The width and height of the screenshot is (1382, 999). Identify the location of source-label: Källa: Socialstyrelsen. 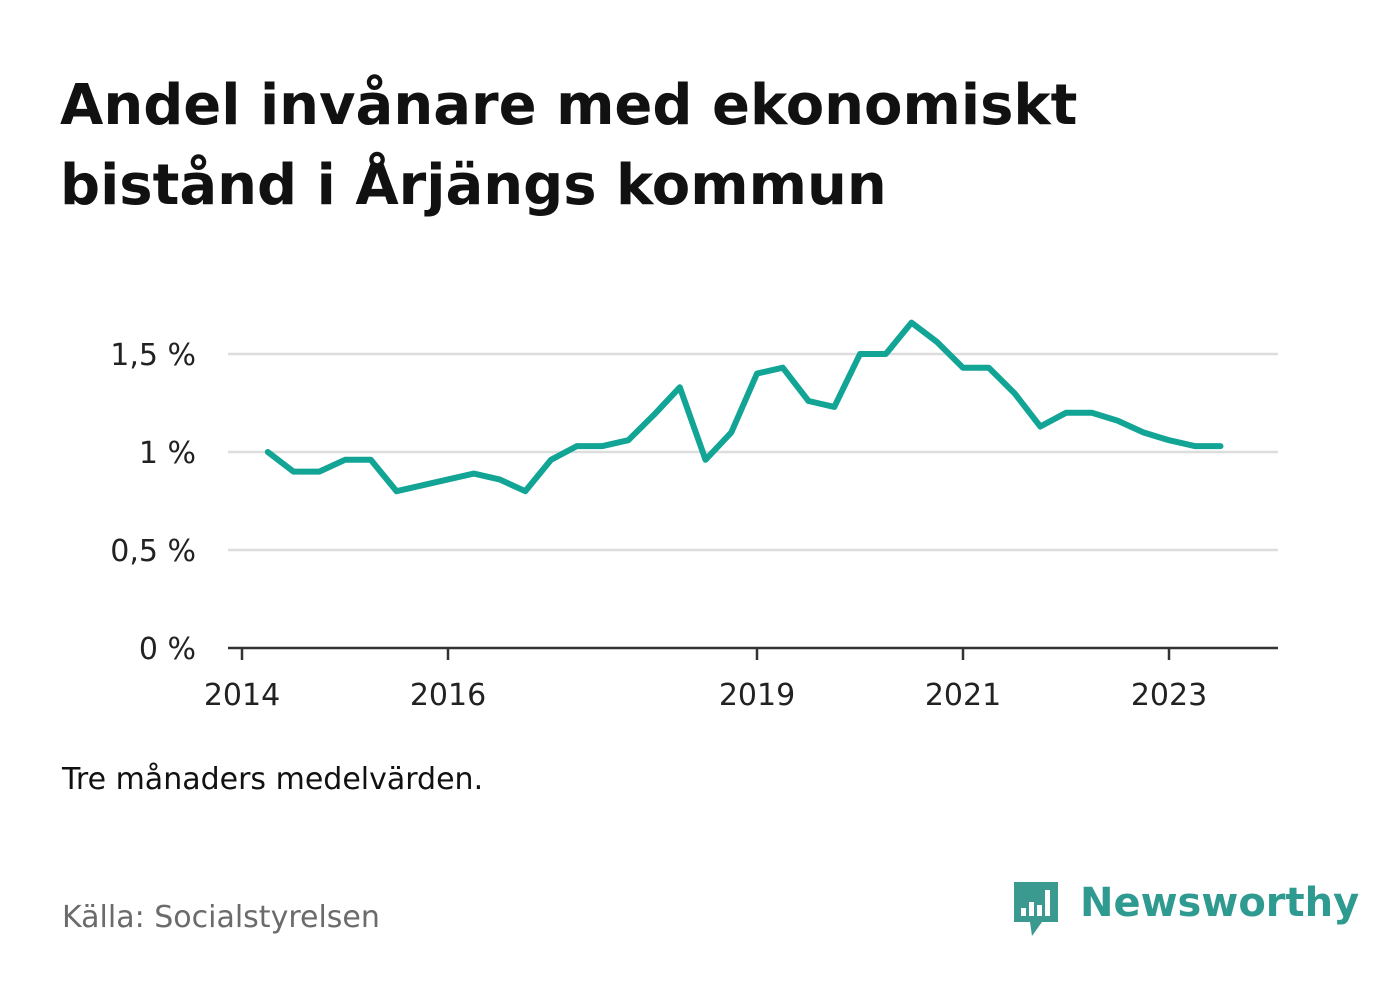
(221, 917).